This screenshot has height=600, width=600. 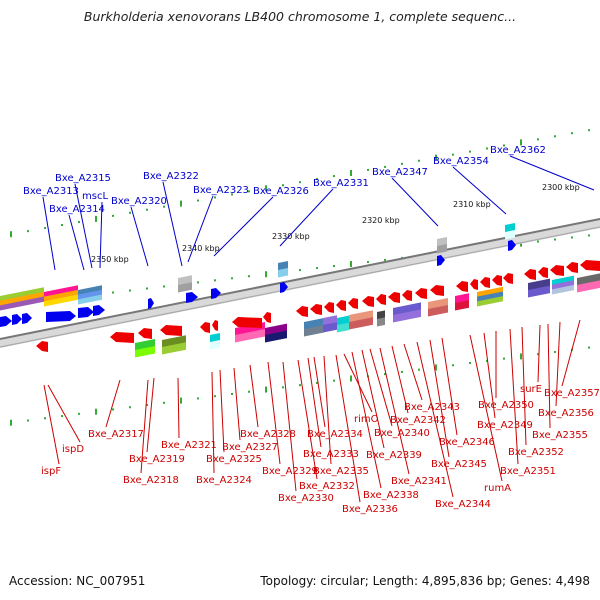 What do you see at coordinates (95, 196) in the screenshot?
I see `forward-gene-label: mscL` at bounding box center [95, 196].